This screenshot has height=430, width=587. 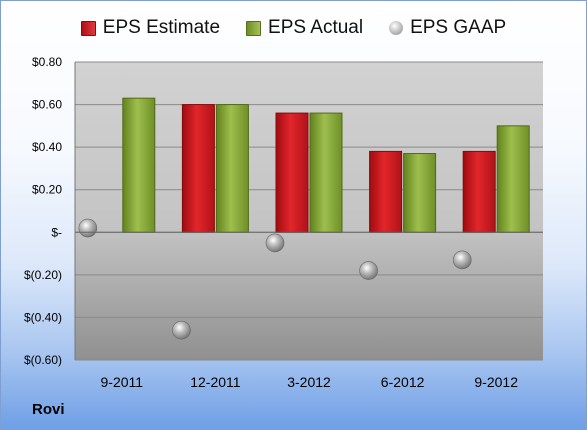 I want to click on x-tick-label: 3-2012, so click(x=309, y=382).